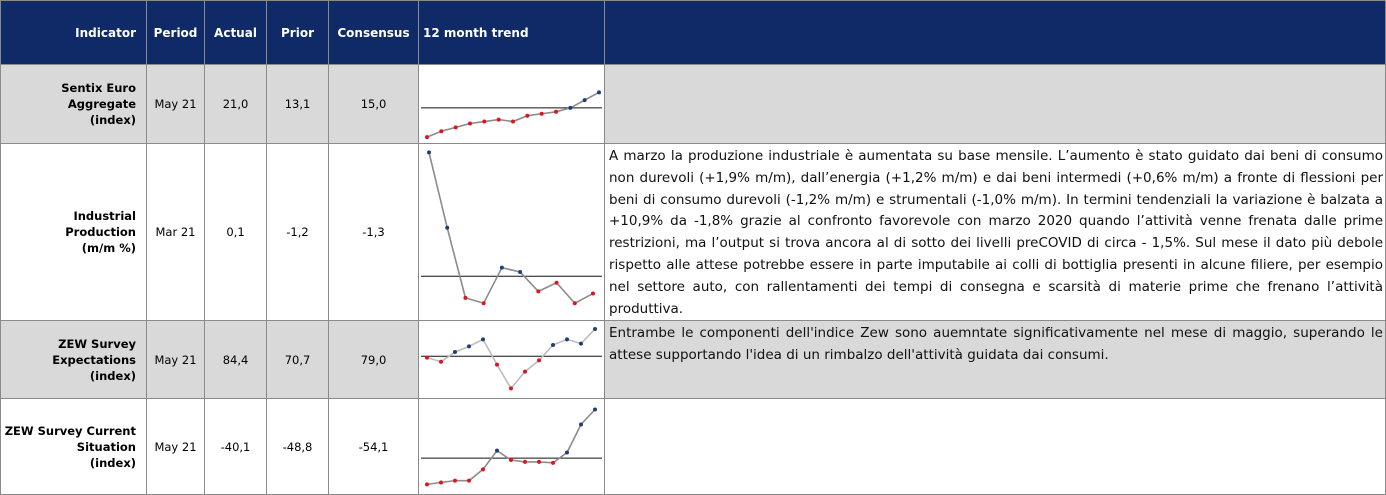 The height and width of the screenshot is (495, 1386). Describe the element at coordinates (235, 360) in the screenshot. I see `actual-cell: 84,4` at that location.